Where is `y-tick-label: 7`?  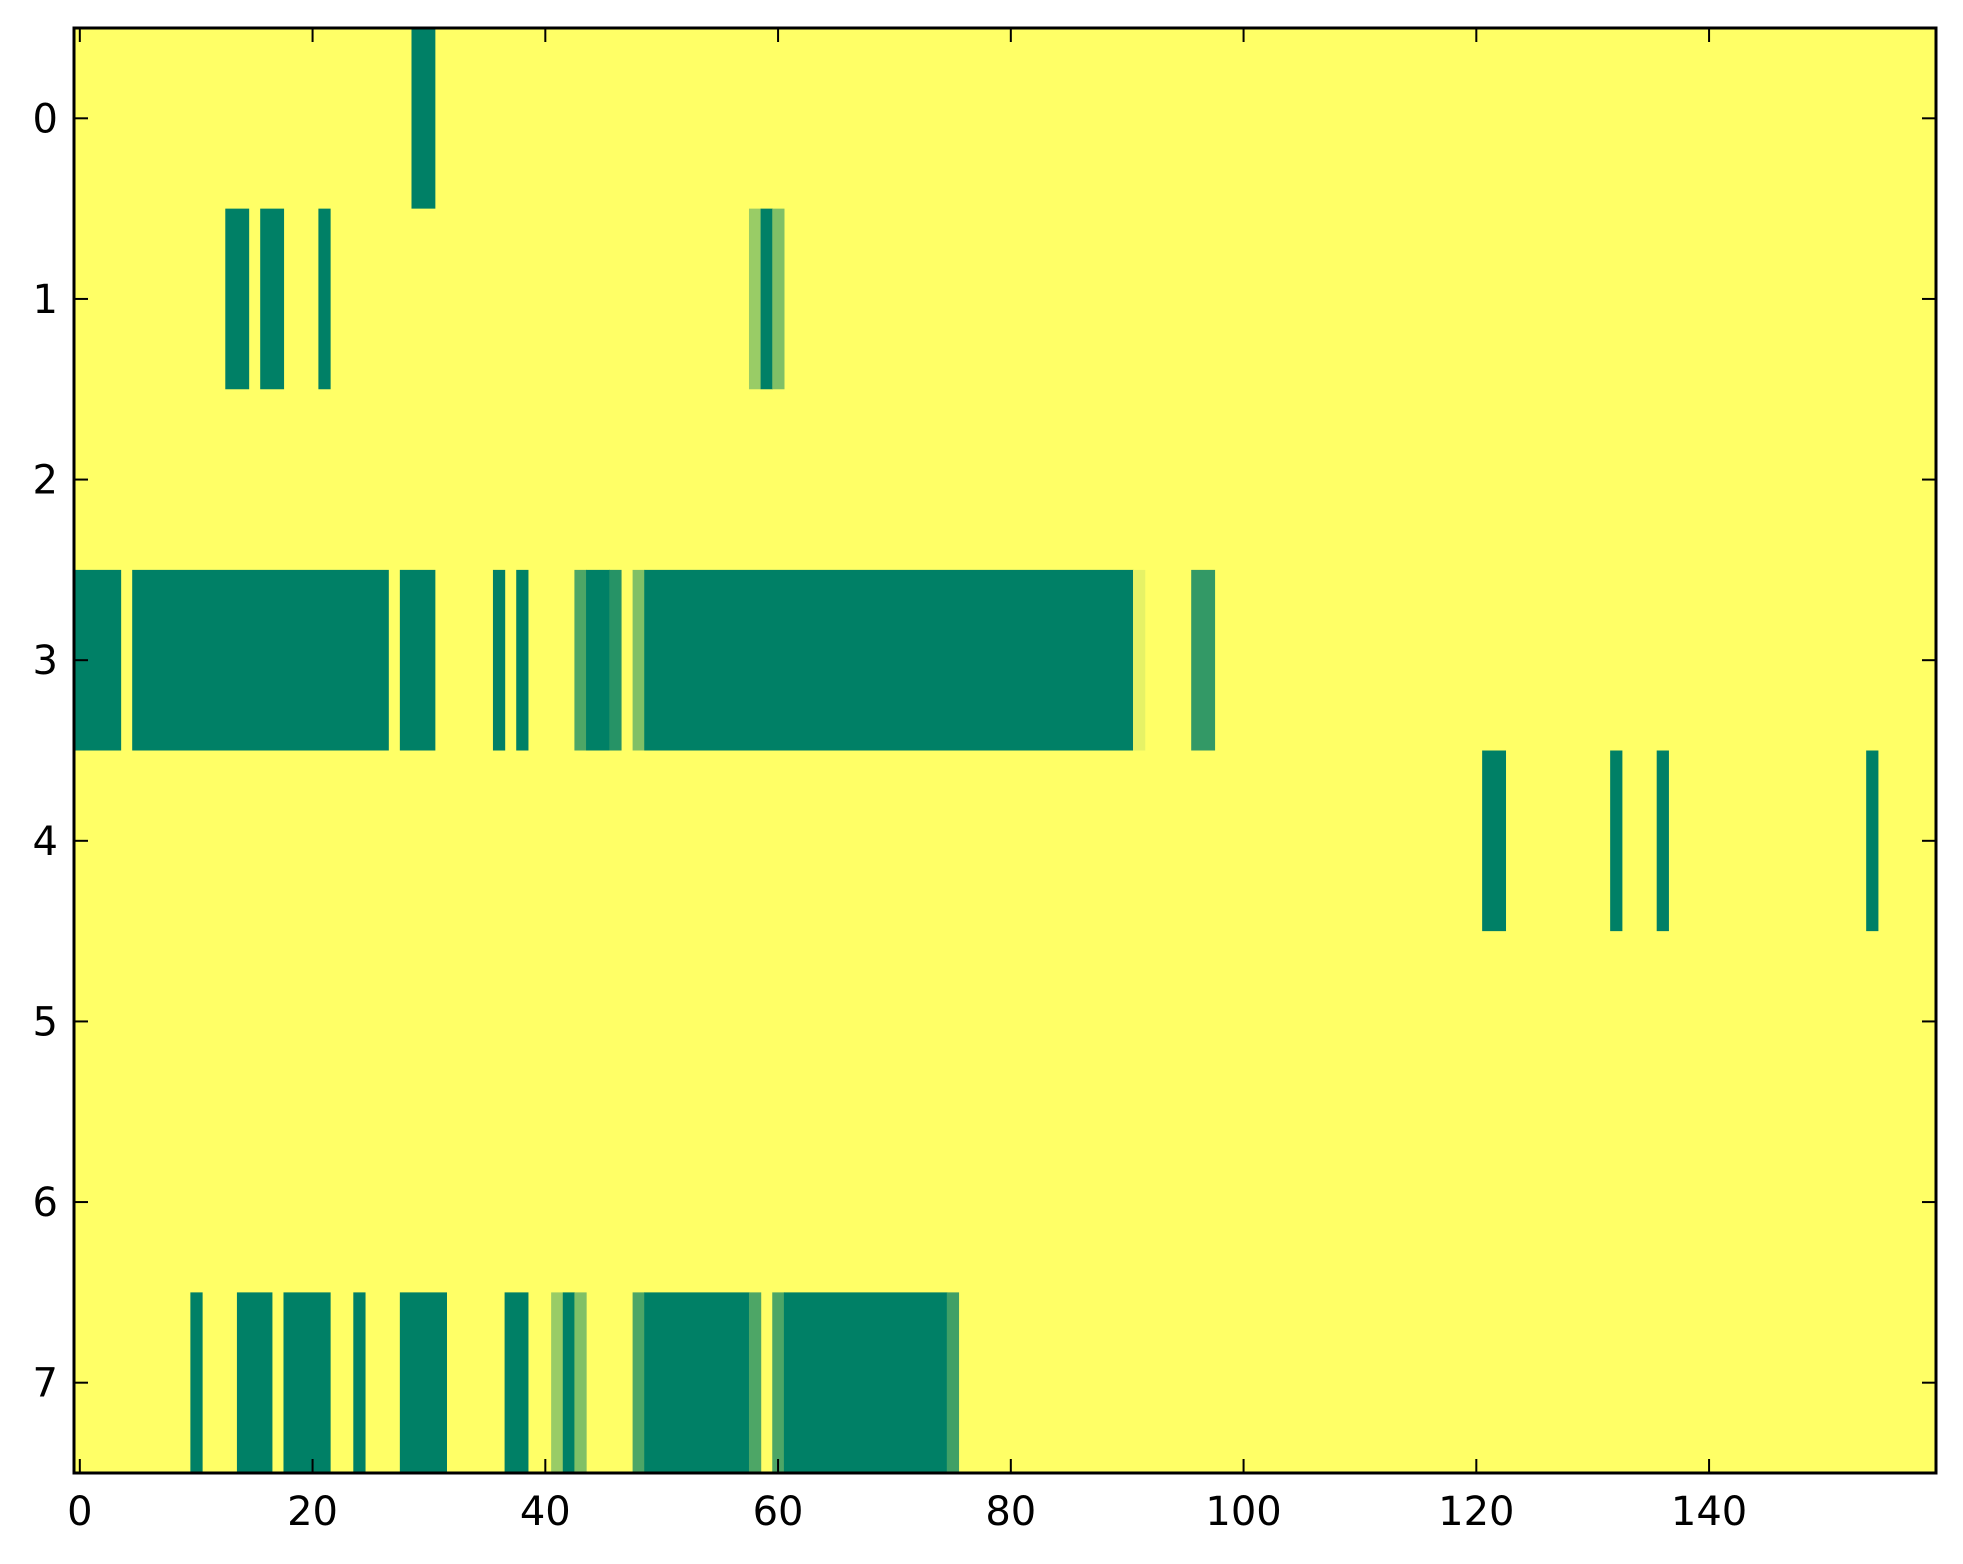 y-tick-label: 7 is located at coordinates (45, 1384).